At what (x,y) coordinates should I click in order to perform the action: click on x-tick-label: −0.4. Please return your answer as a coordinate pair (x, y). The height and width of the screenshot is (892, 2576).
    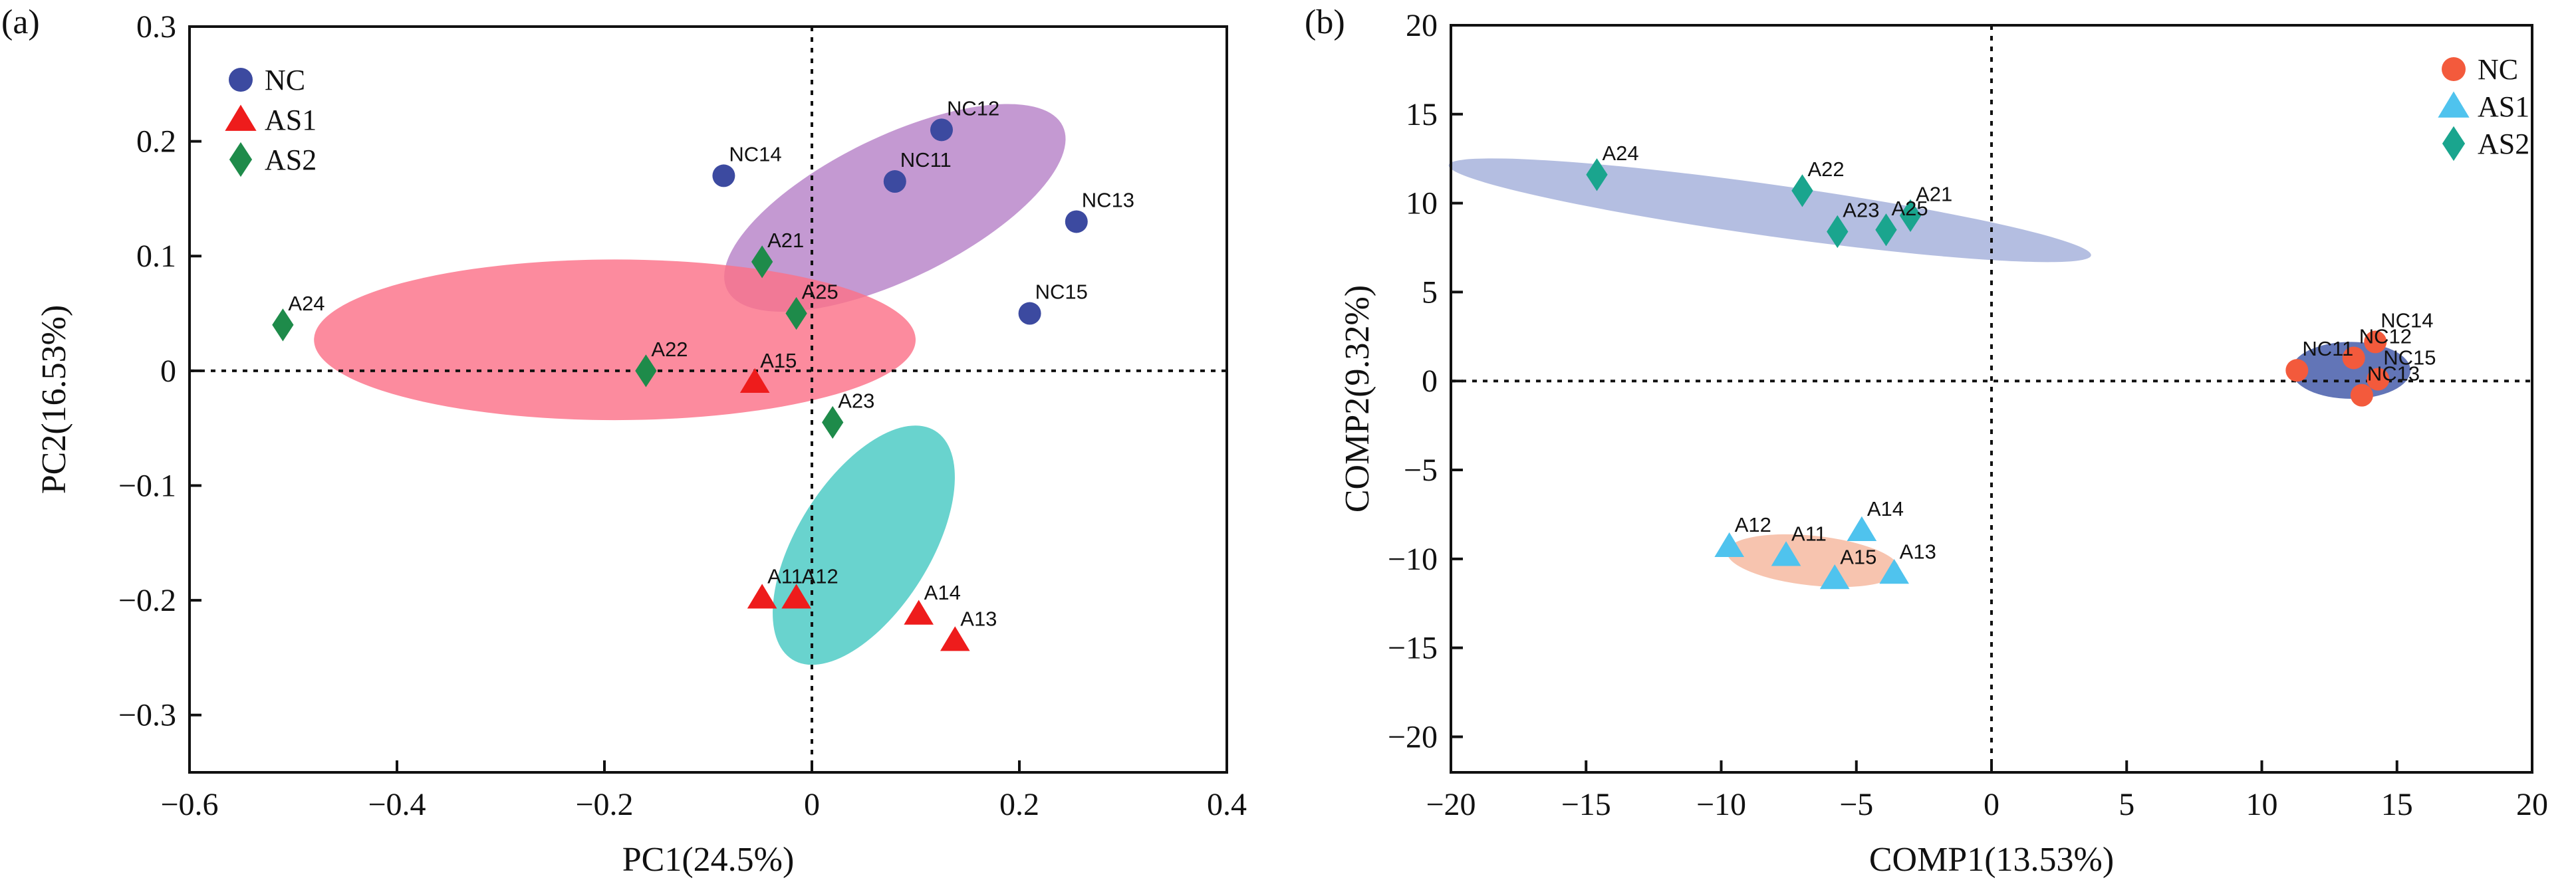
    Looking at the image, I should click on (397, 804).